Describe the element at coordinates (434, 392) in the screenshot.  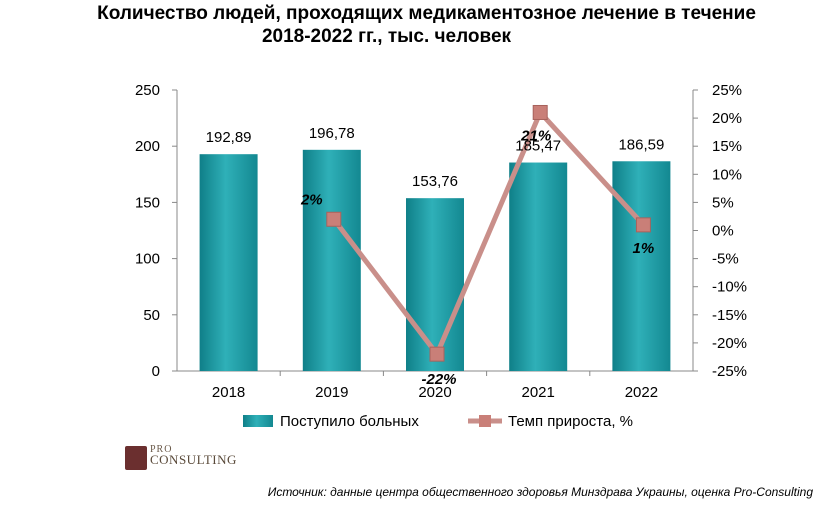
I see `x-tick-label: 2020` at that location.